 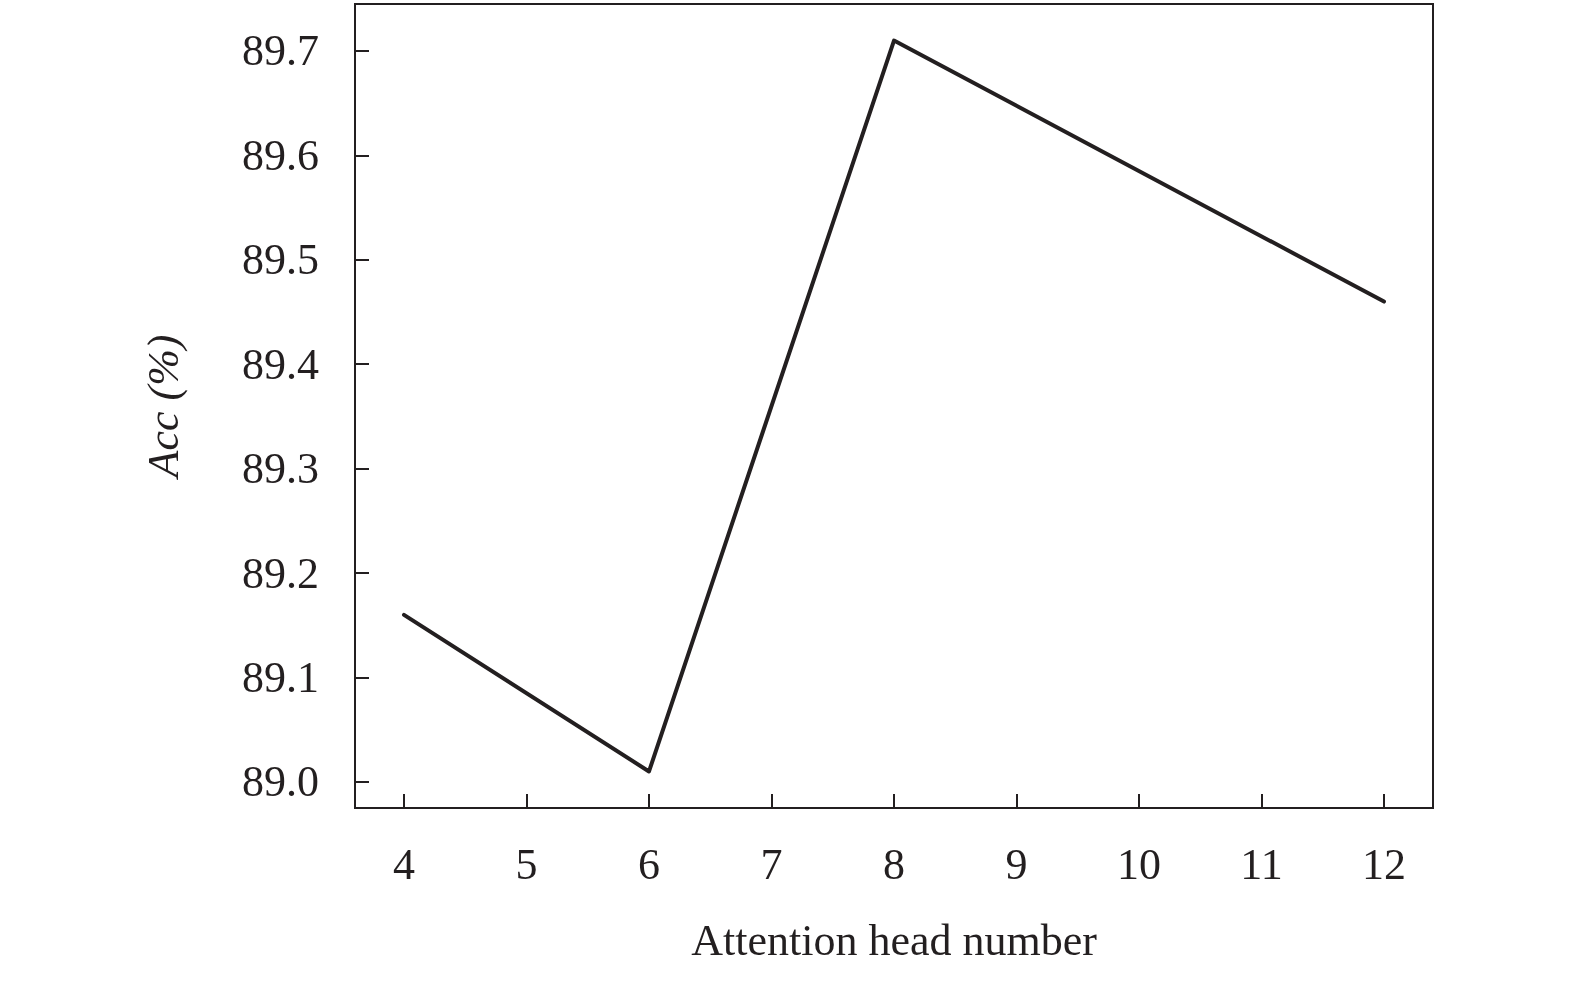 I want to click on x-tick-label: 11, so click(x=1261, y=864).